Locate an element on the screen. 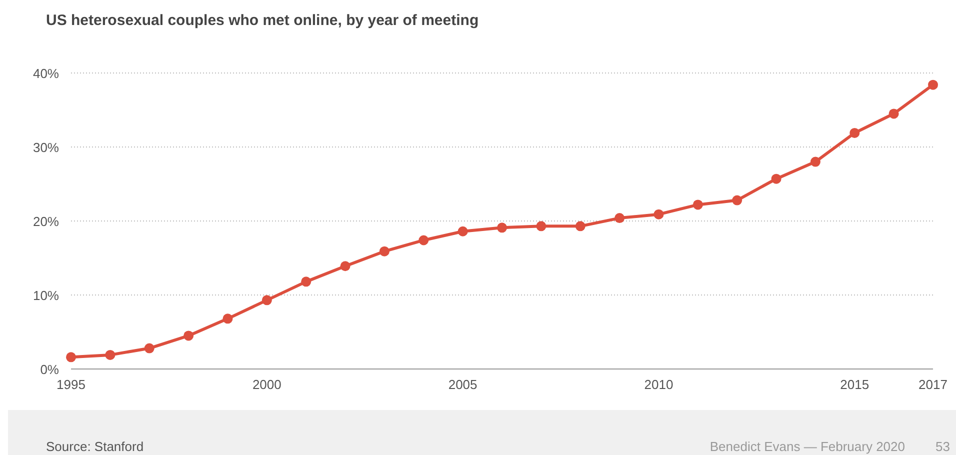 The width and height of the screenshot is (956, 455). x-tick-label: 2017 is located at coordinates (933, 384).